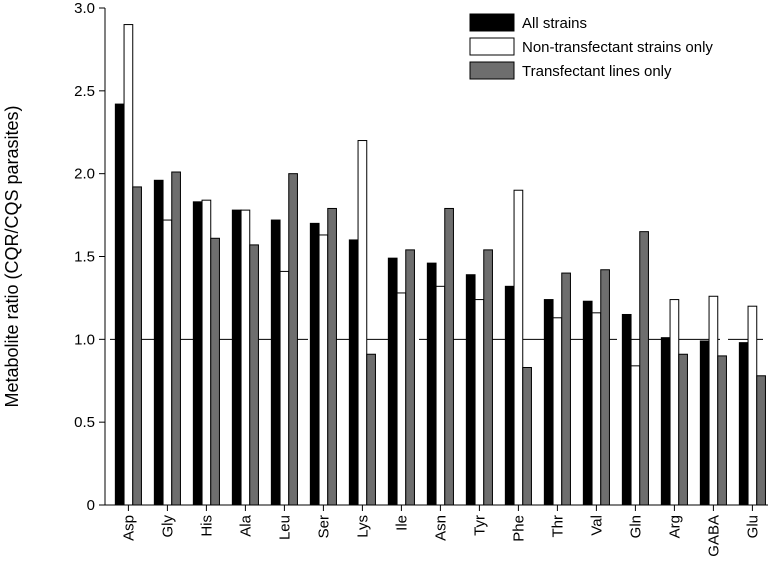 The width and height of the screenshot is (770, 565). What do you see at coordinates (167, 526) in the screenshot?
I see `x-tick-label-gly: Gly` at bounding box center [167, 526].